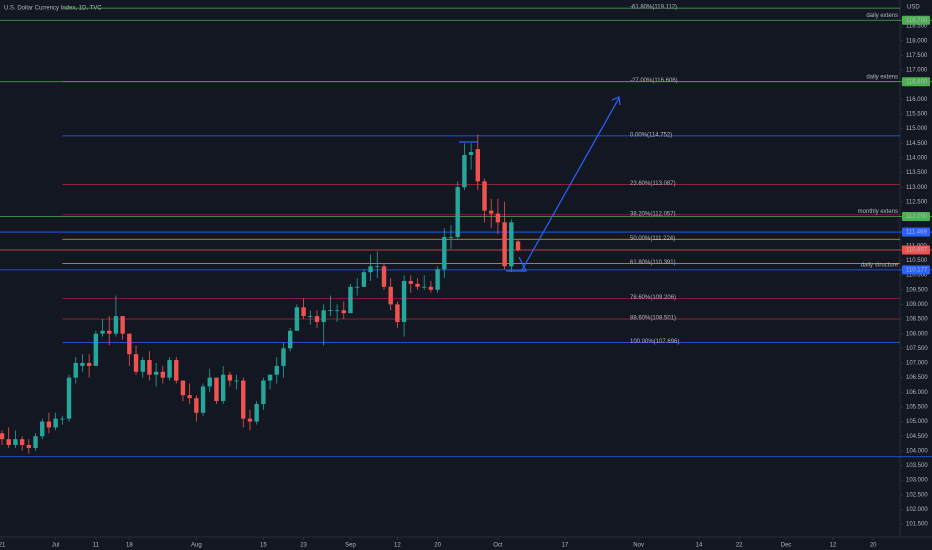 Image resolution: width=932 pixels, height=550 pixels. I want to click on y-tick-label: 101.500, so click(917, 525).